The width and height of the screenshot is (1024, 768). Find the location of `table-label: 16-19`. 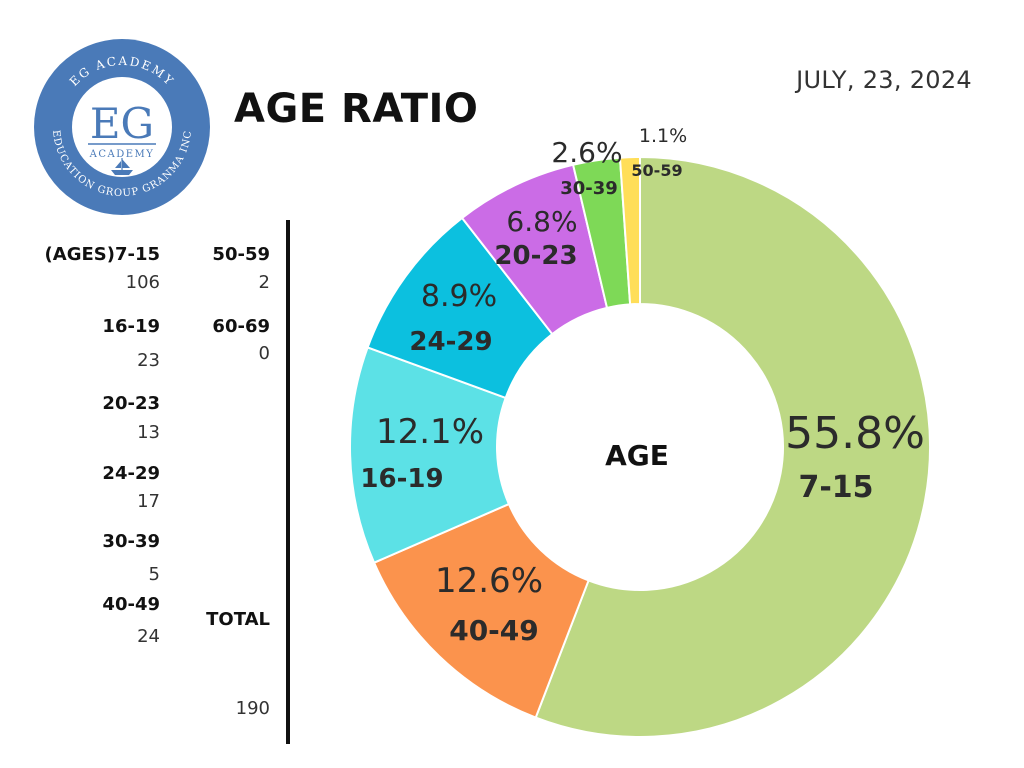

table-label: 16-19 is located at coordinates (131, 326).